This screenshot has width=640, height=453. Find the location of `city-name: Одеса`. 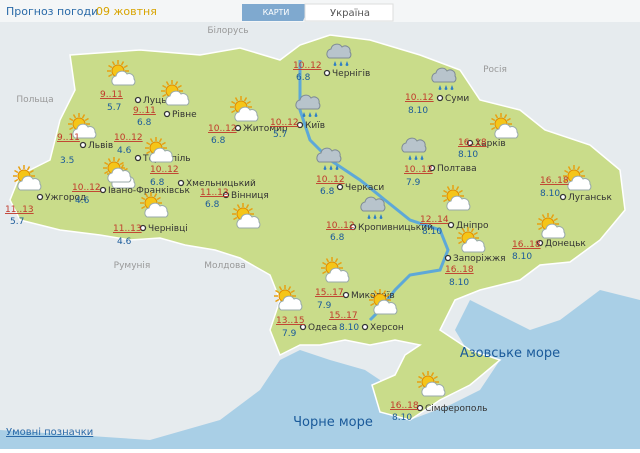

city-name: Одеса is located at coordinates (322, 328).